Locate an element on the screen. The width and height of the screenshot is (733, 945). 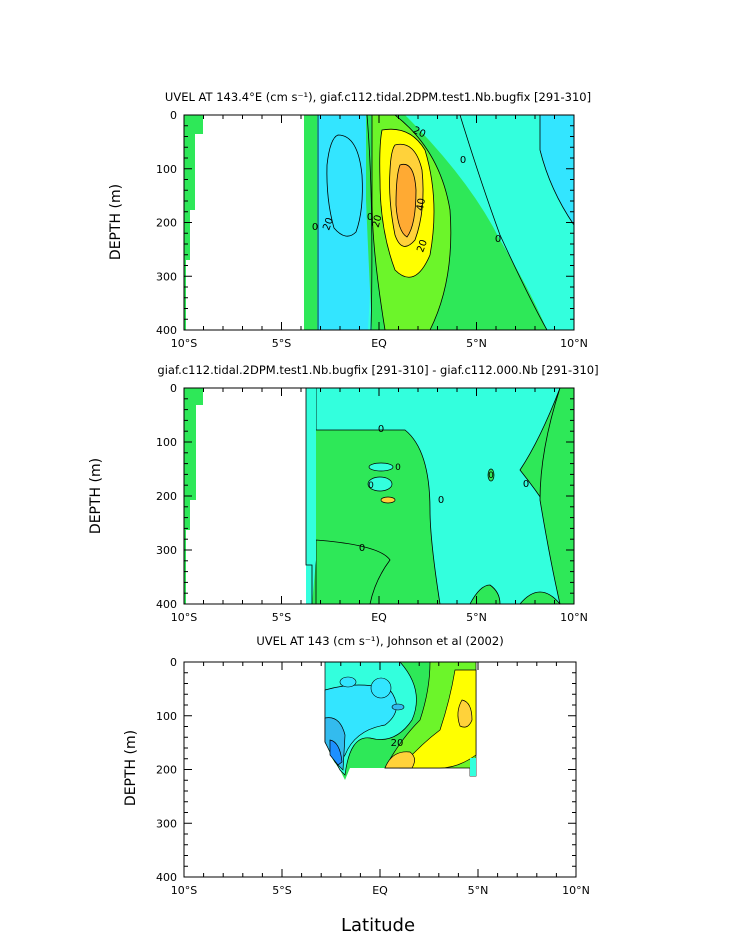
panel-1-field is located at coordinates (379, 222).